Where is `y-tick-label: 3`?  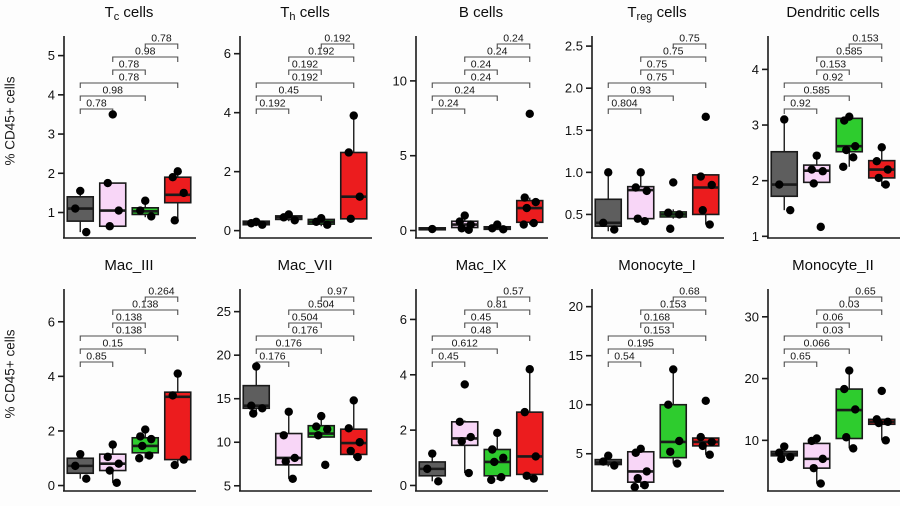 y-tick-label: 3 is located at coordinates (51, 134).